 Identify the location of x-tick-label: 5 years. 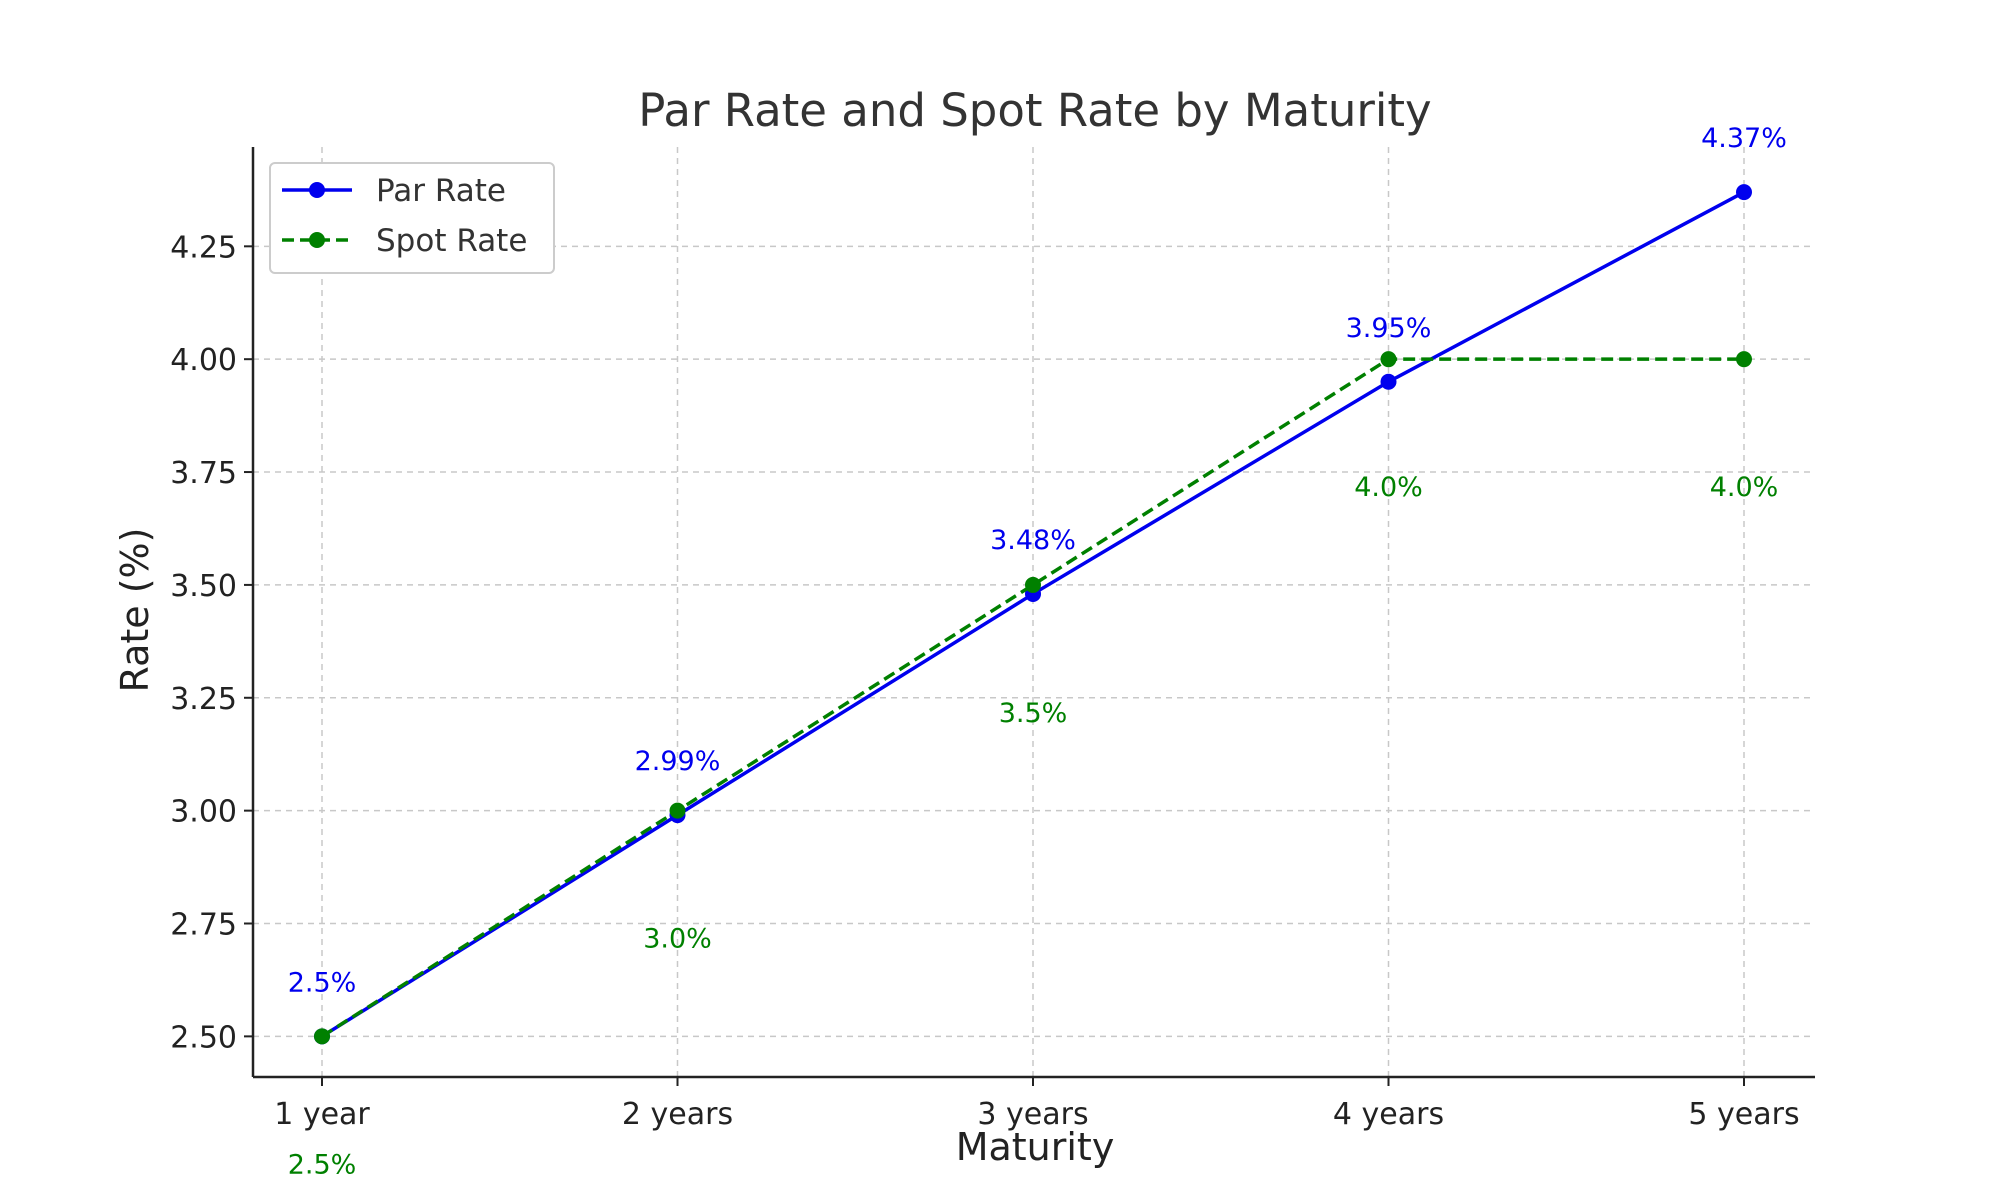
(1743, 1114).